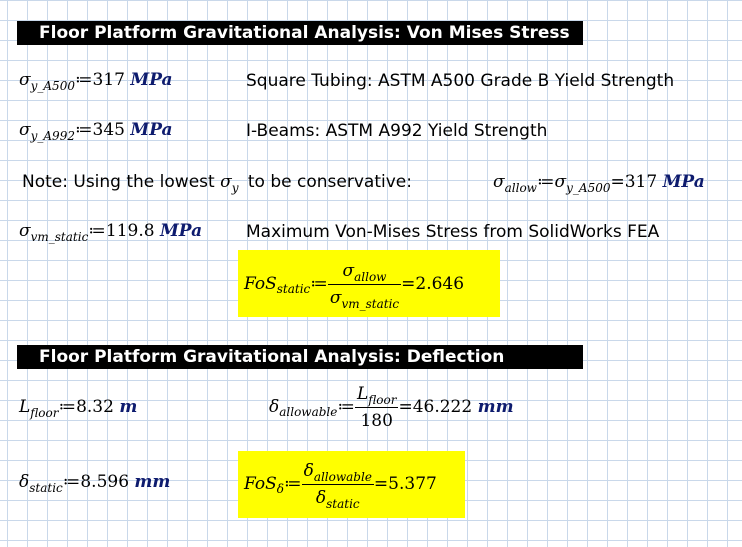  I want to click on equation-sigma-y-a992: σy_A992≔345 MPa, so click(96, 131).